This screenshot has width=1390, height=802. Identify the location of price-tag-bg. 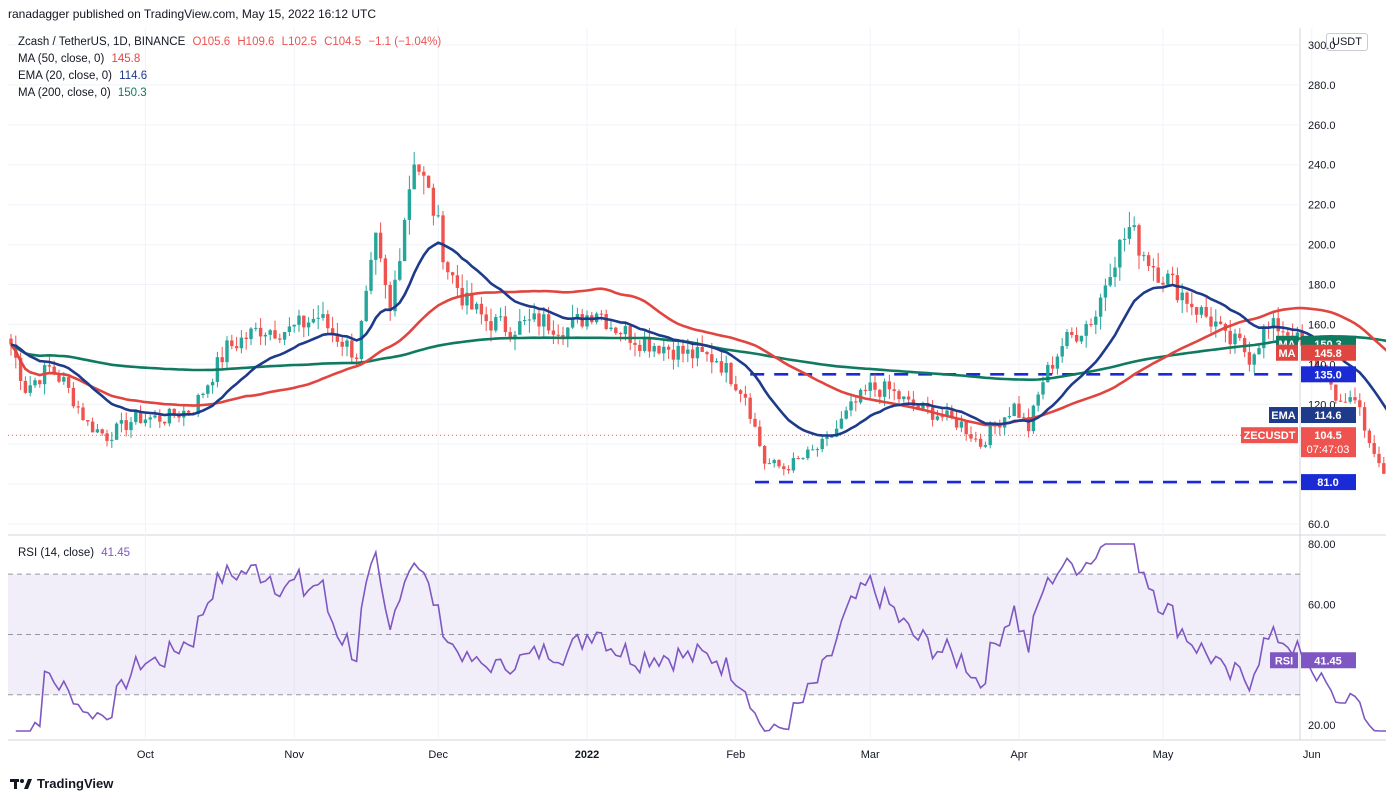
(1328, 482).